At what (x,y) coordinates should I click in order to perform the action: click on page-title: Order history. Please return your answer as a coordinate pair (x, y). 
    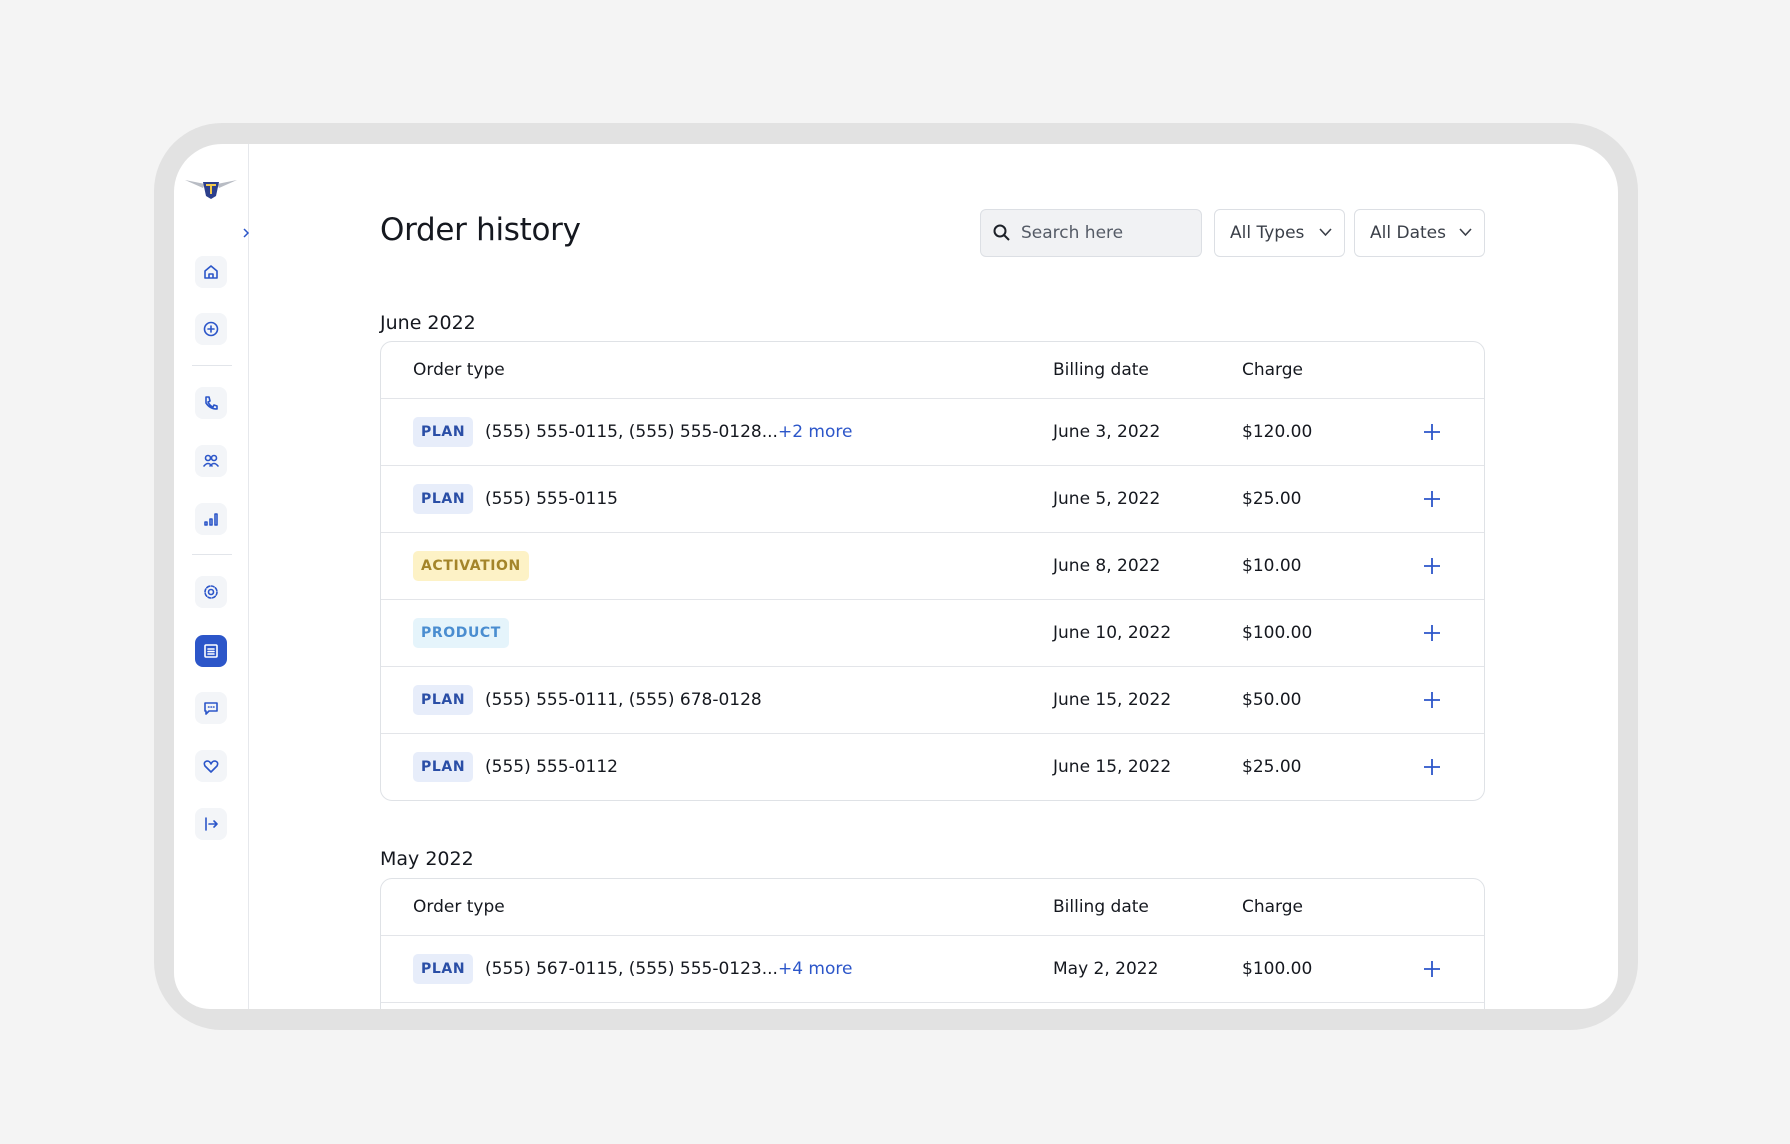
    Looking at the image, I should click on (480, 230).